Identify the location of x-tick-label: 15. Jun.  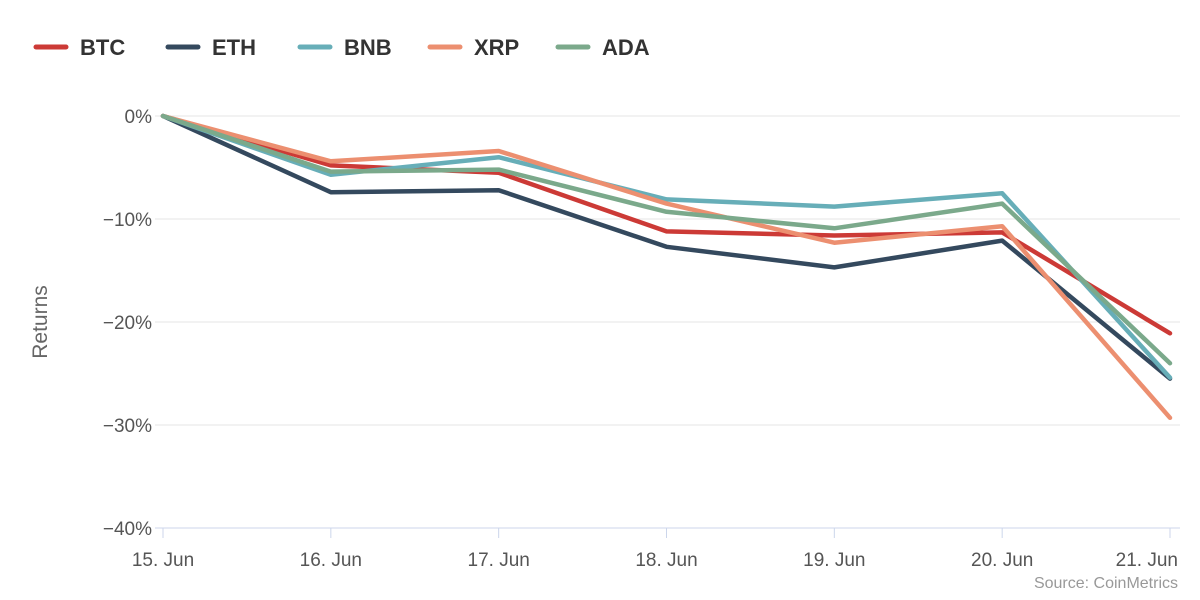
(163, 560).